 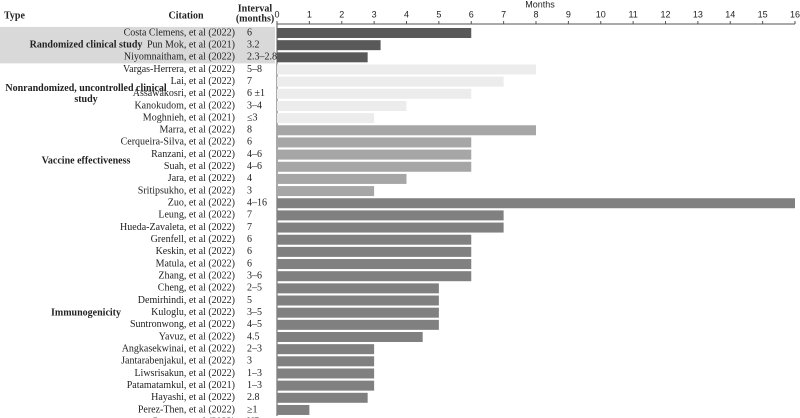 What do you see at coordinates (249, 300) in the screenshot?
I see `interval: 5` at bounding box center [249, 300].